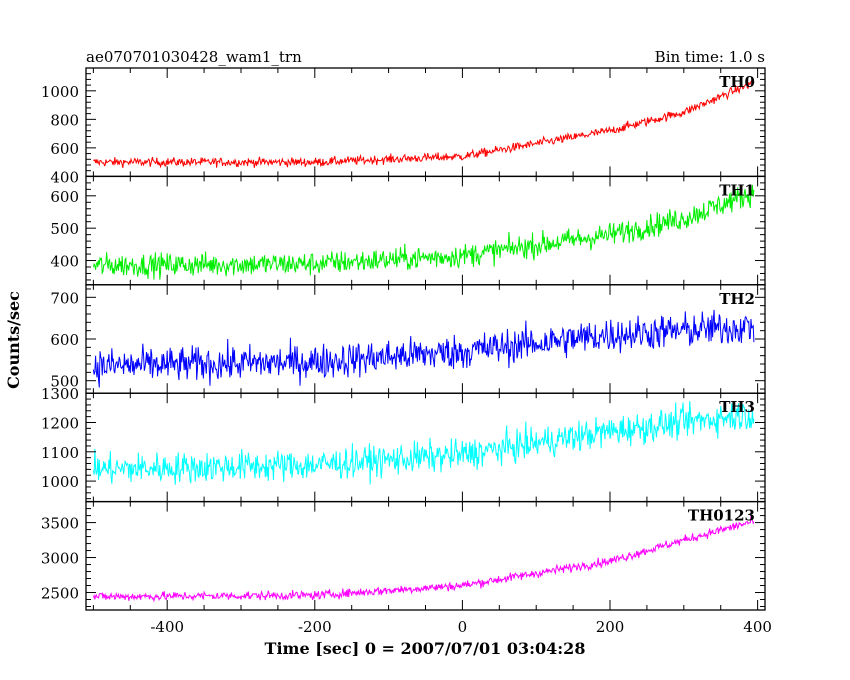  I want to click on y-tick-label: 1300, so click(60, 394).